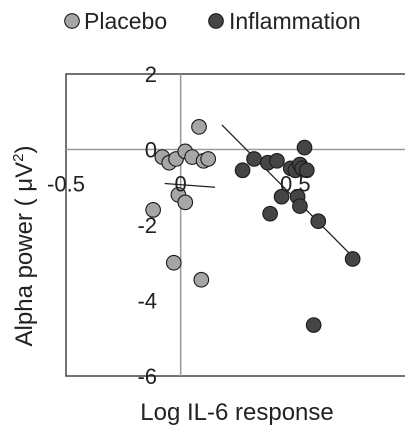  I want to click on y-axis-label: Alpha power ( μV2), so click(24, 246).